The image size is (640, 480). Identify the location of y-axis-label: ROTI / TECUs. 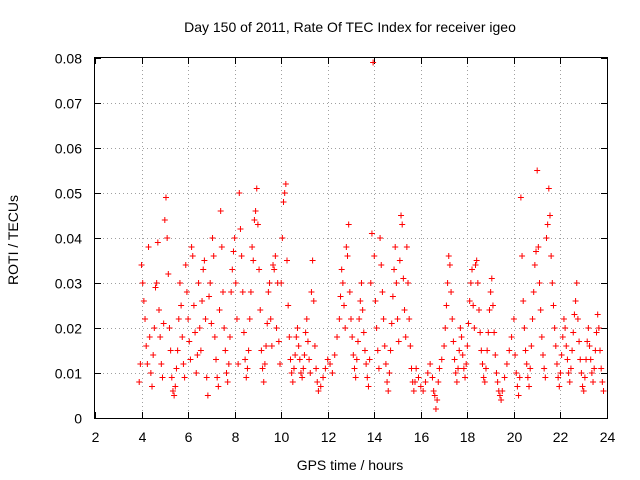
(13, 240).